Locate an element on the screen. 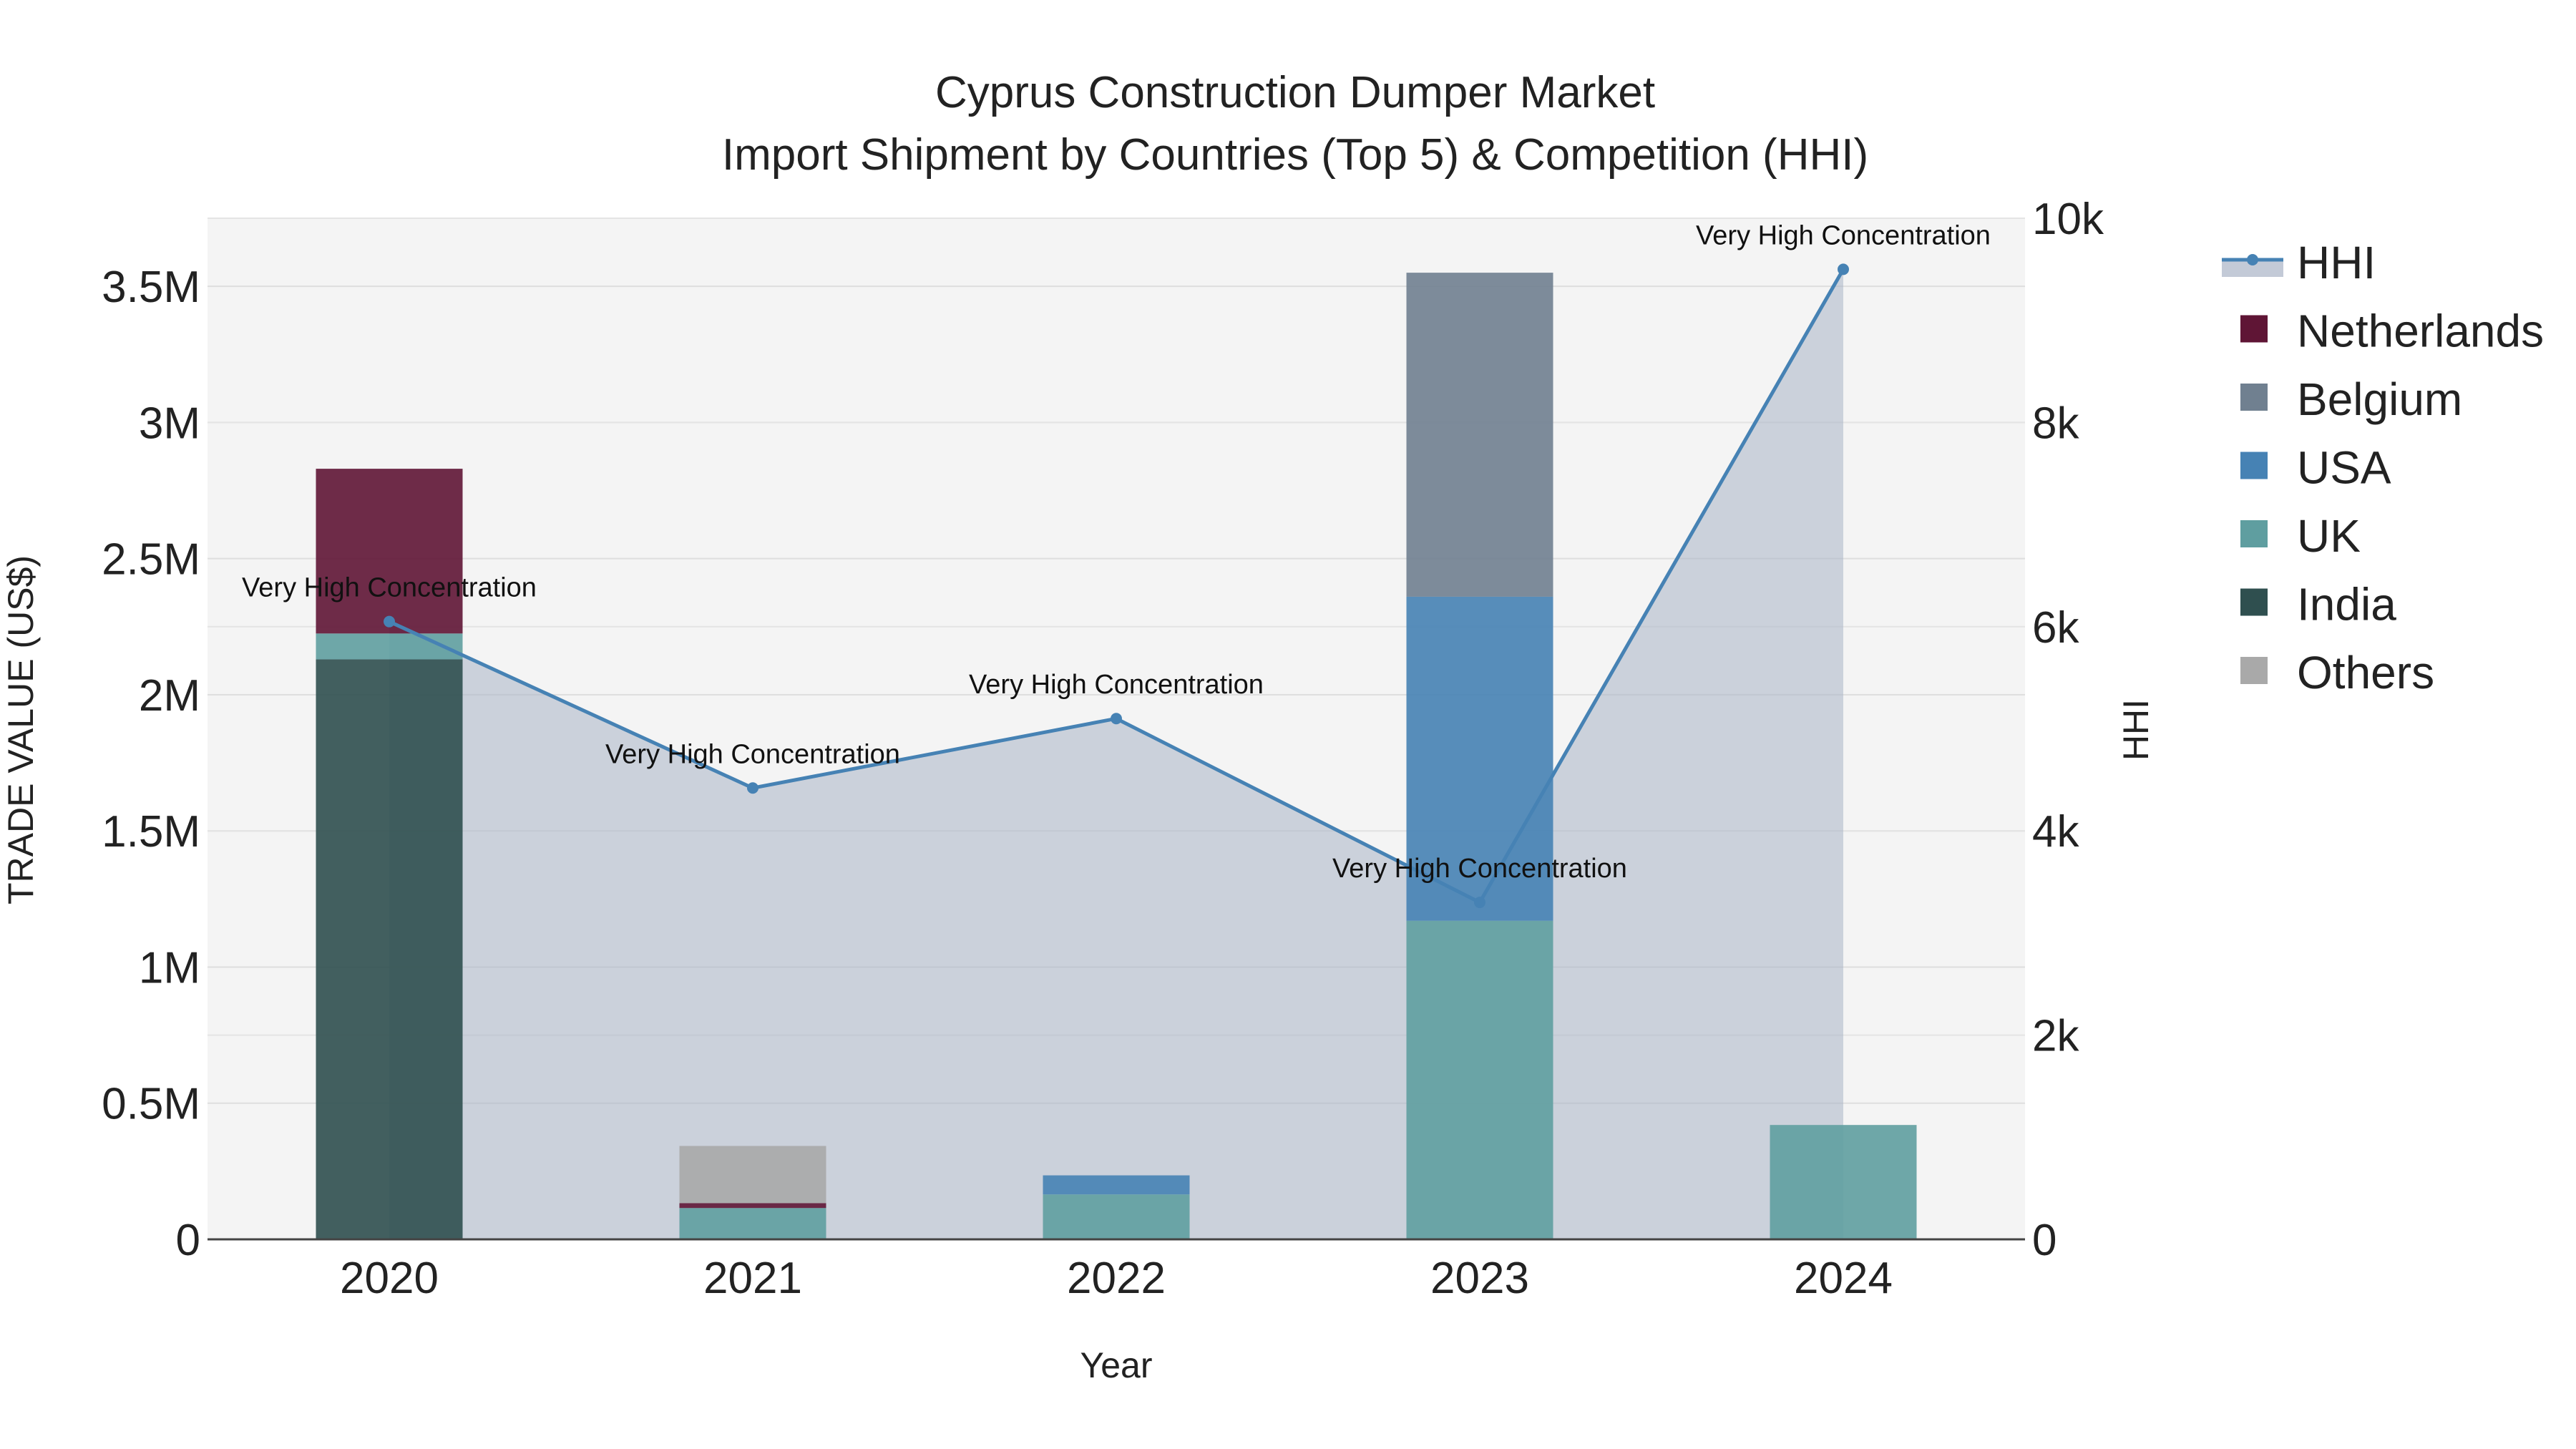 This screenshot has width=2576, height=1449. bar-belgium-2023 is located at coordinates (1479, 435).